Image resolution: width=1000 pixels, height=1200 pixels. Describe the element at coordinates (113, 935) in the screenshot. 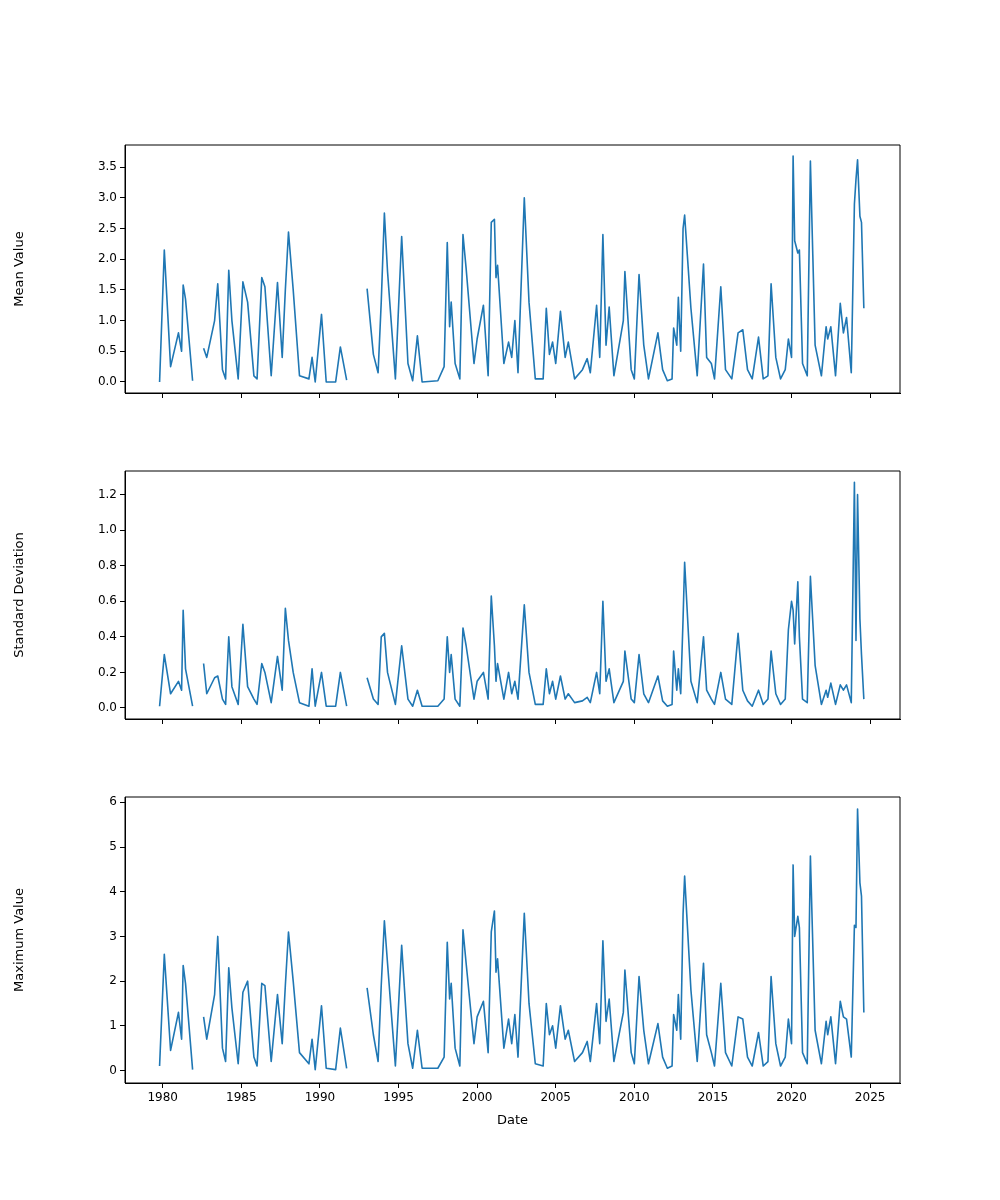

I see `y-tick-label: 3` at that location.